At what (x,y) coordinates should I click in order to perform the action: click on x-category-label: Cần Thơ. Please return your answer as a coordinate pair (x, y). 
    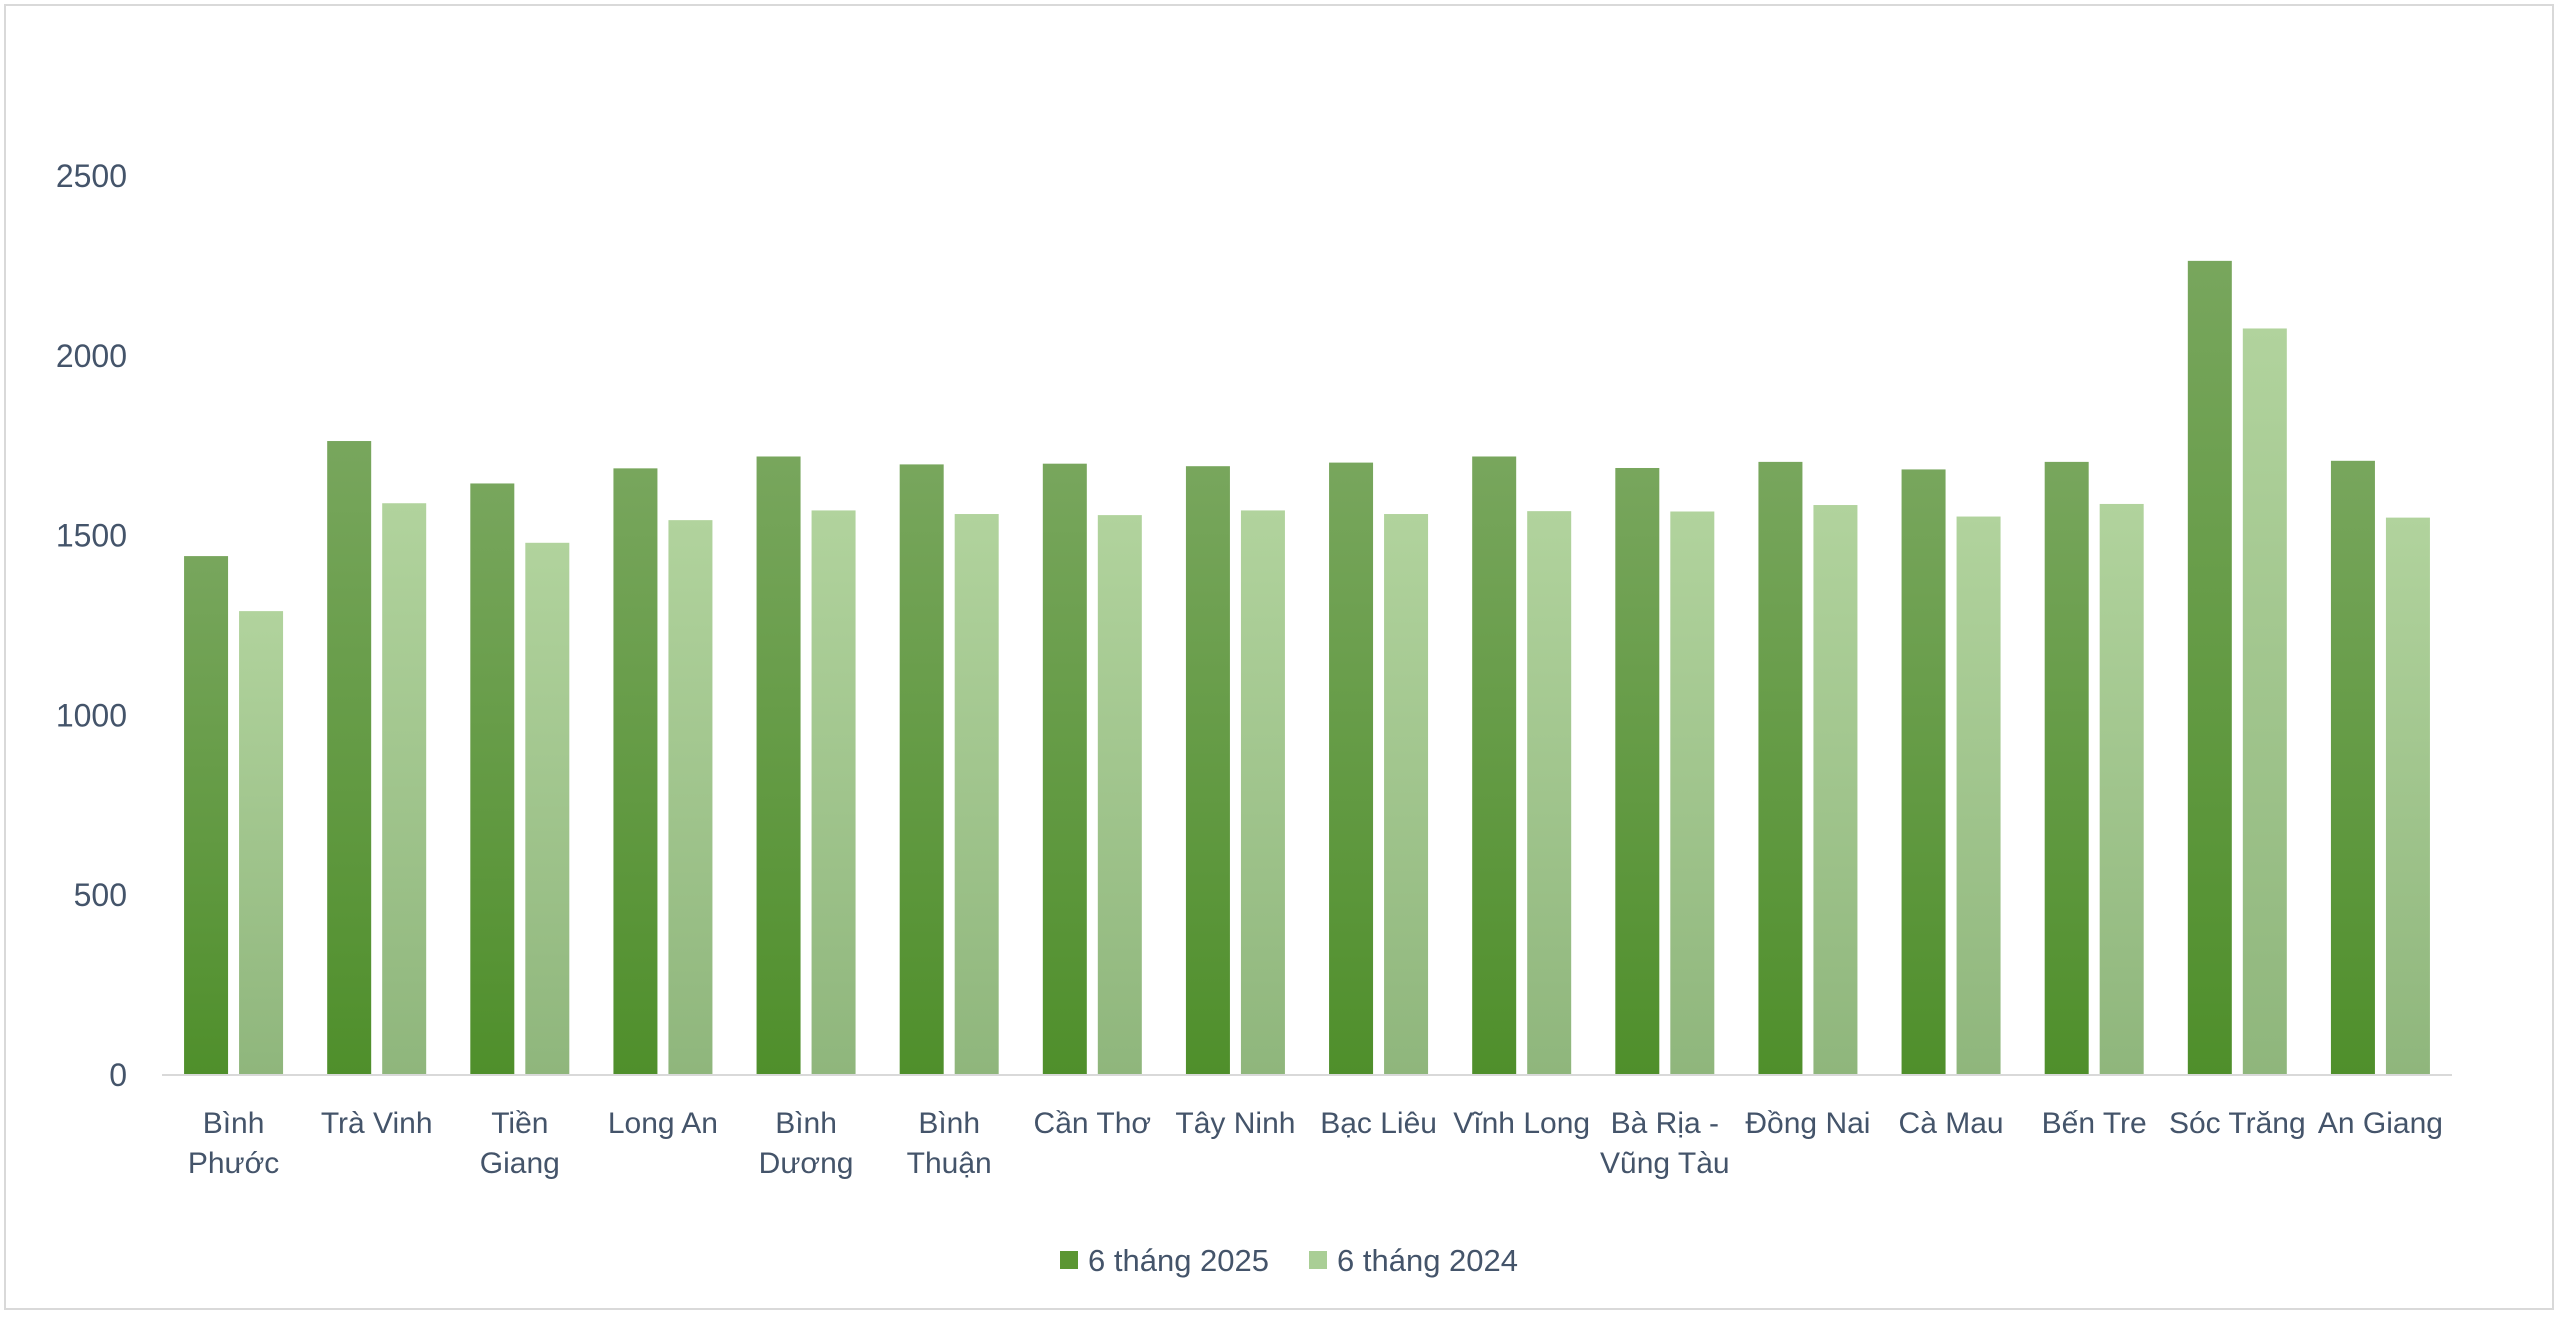
    Looking at the image, I should click on (1093, 1123).